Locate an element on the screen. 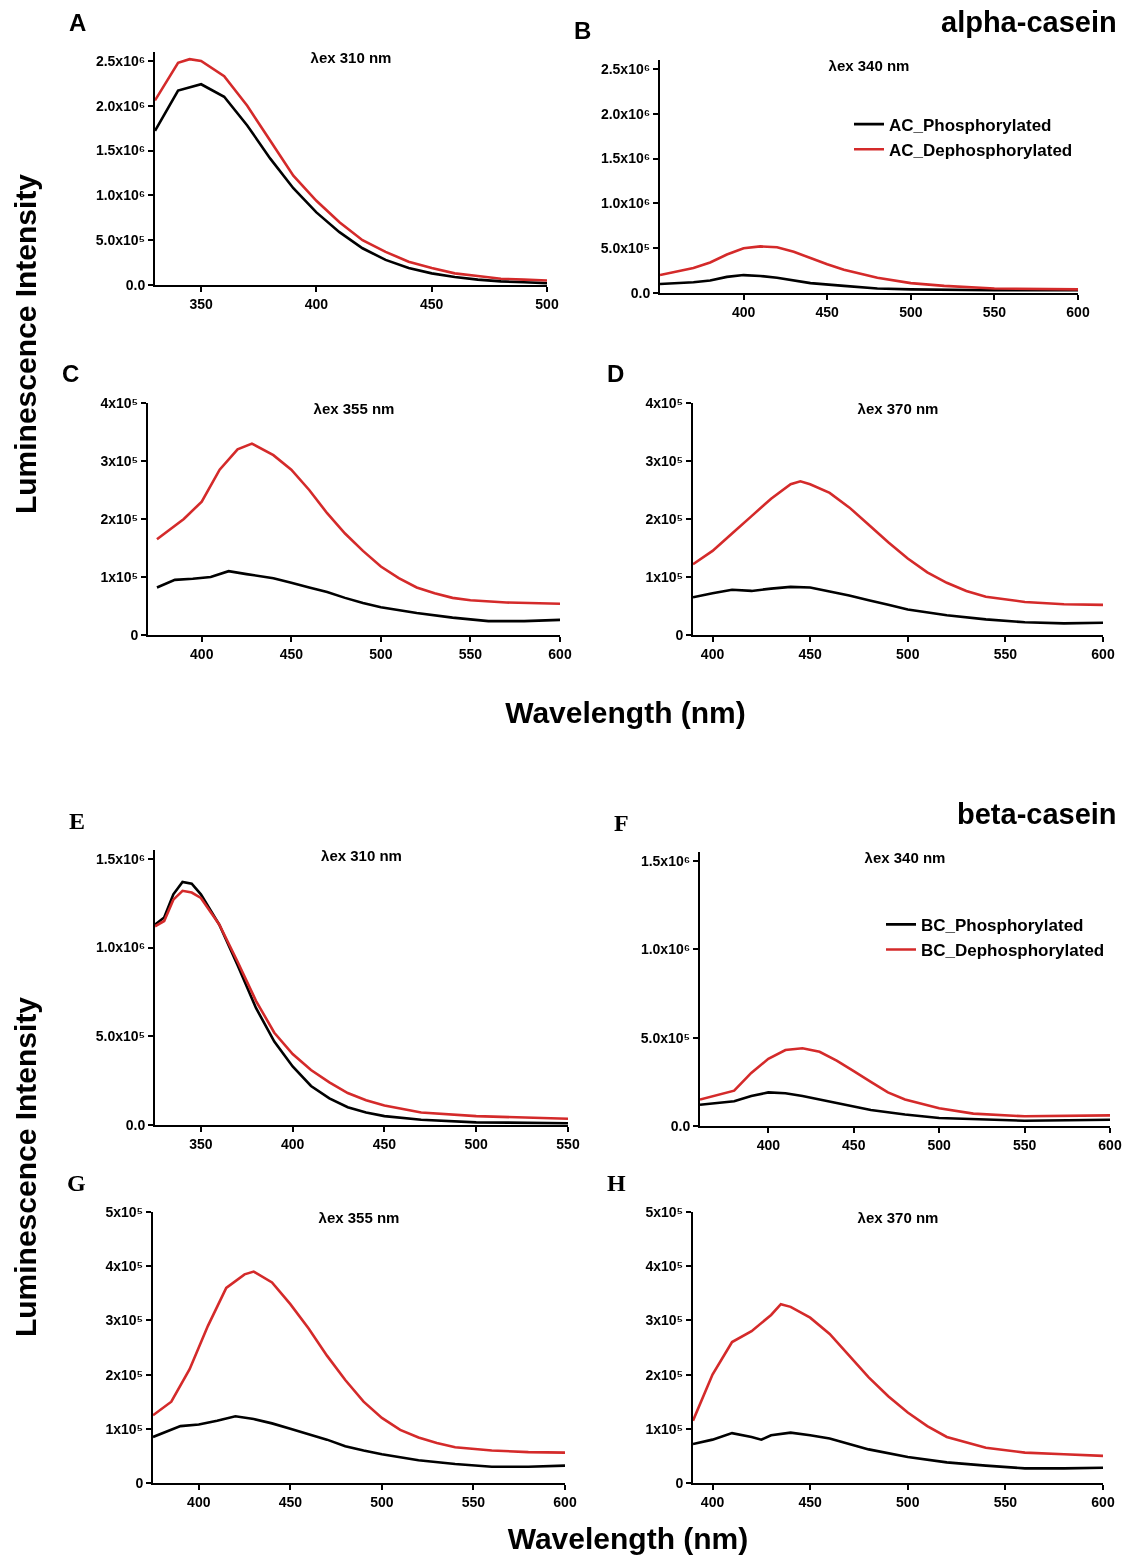  text: G is located at coordinates (76, 1183).